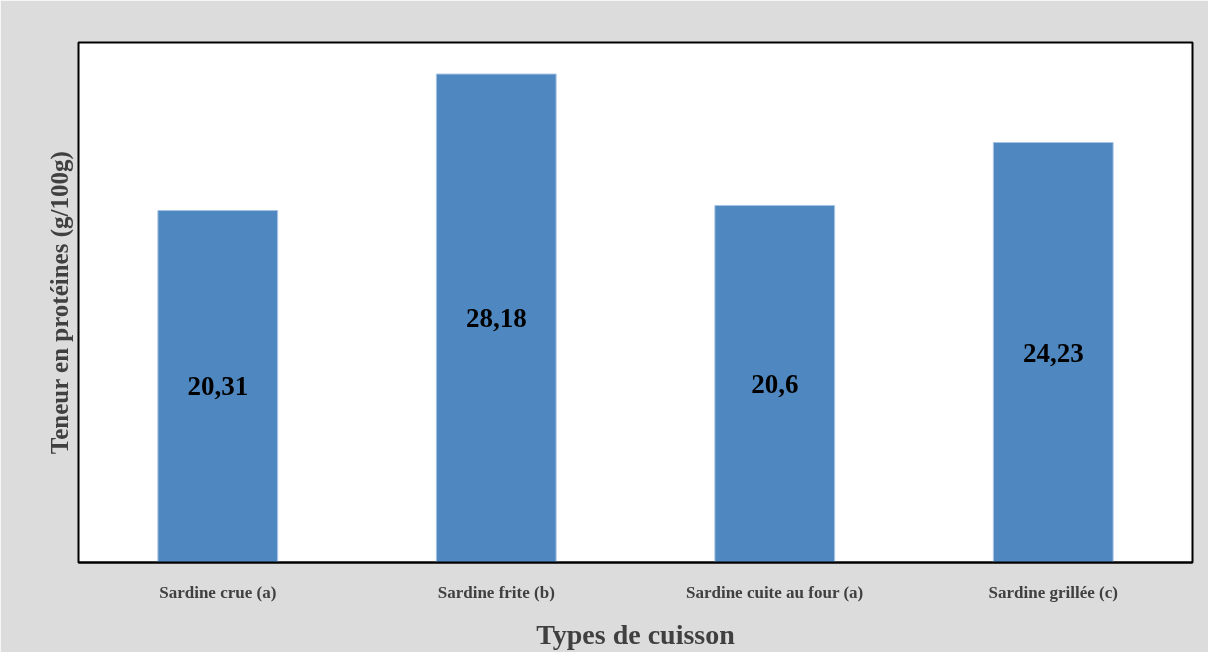 This screenshot has height=652, width=1208. I want to click on data-label: 20,31, so click(218, 386).